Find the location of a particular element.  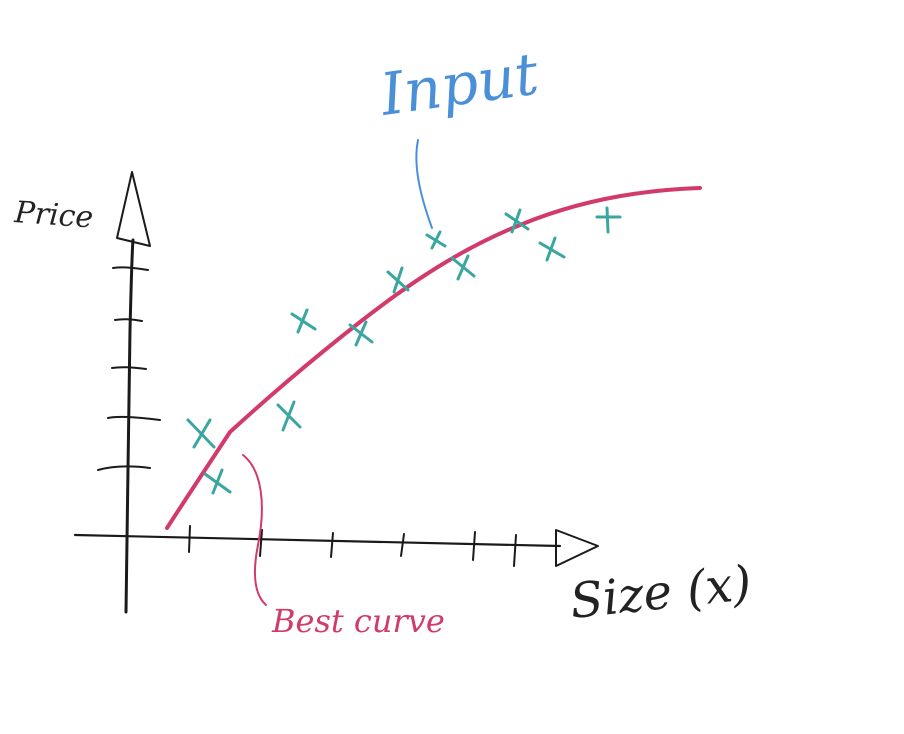

input-label: Input is located at coordinates (459, 84).